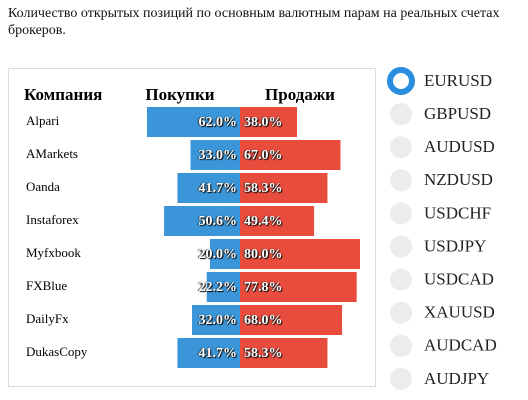 The width and height of the screenshot is (528, 400). What do you see at coordinates (218, 155) in the screenshot?
I see `buy-value-label: 33.0%` at bounding box center [218, 155].